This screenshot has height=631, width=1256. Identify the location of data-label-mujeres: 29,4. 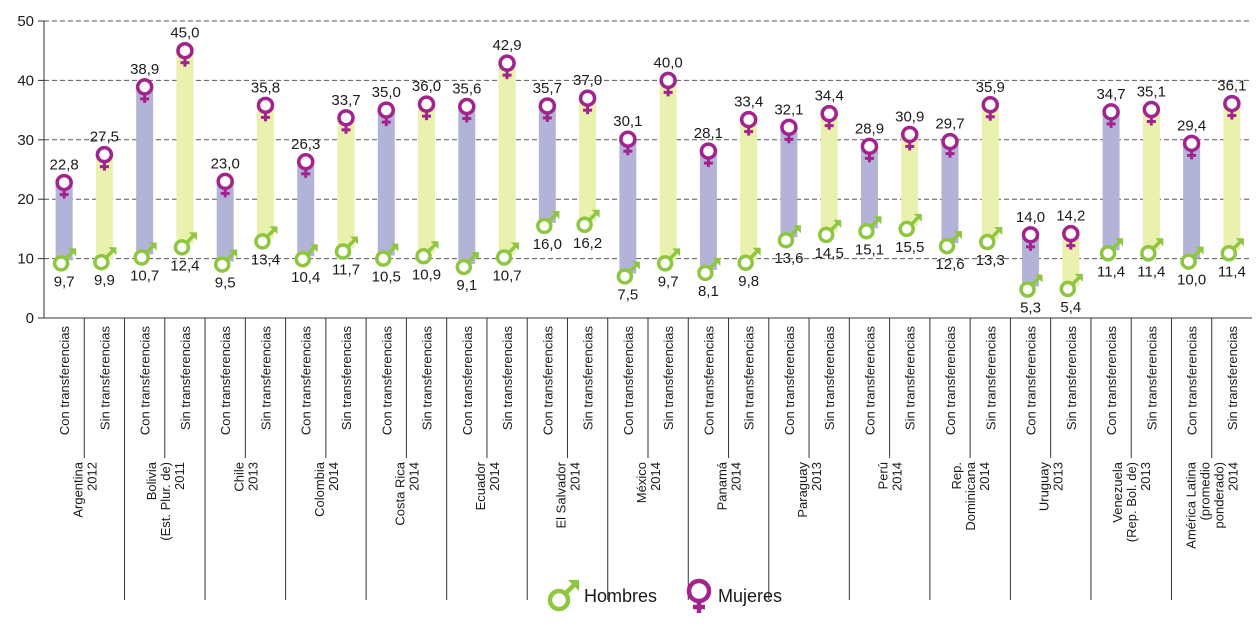
(1191, 125).